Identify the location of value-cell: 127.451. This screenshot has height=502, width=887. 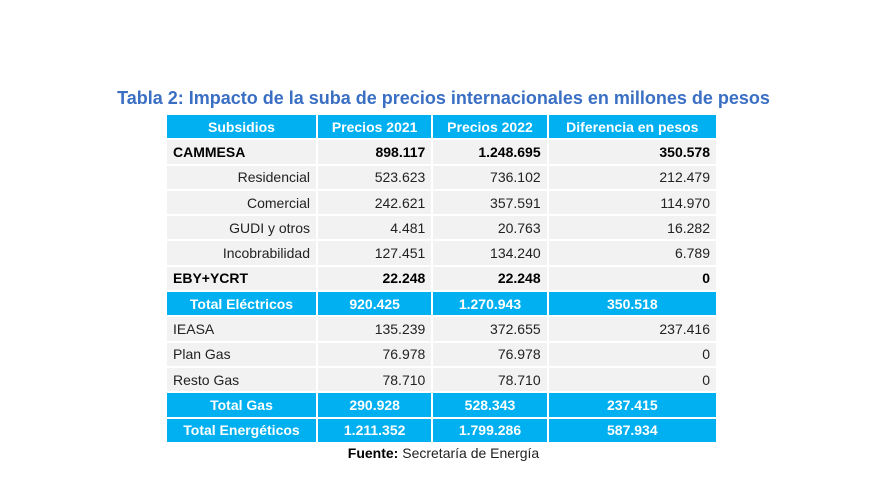
(374, 253).